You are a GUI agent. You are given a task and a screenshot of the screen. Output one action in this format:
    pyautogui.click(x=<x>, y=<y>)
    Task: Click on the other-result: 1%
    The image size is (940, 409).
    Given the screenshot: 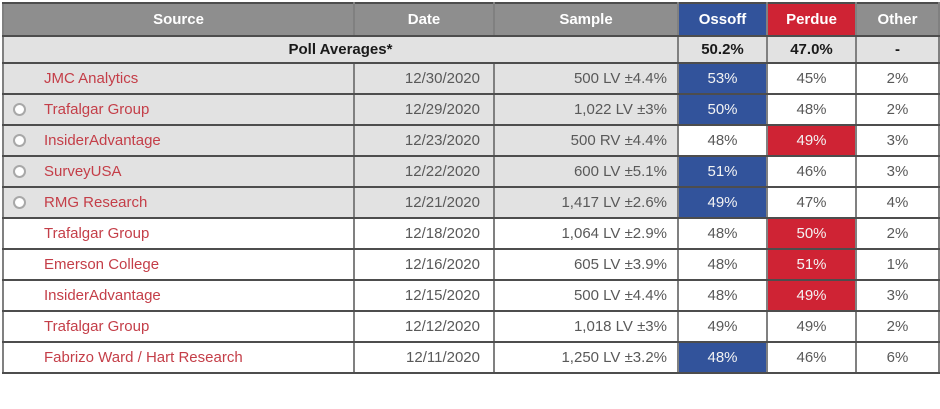 What is the action you would take?
    pyautogui.click(x=897, y=264)
    